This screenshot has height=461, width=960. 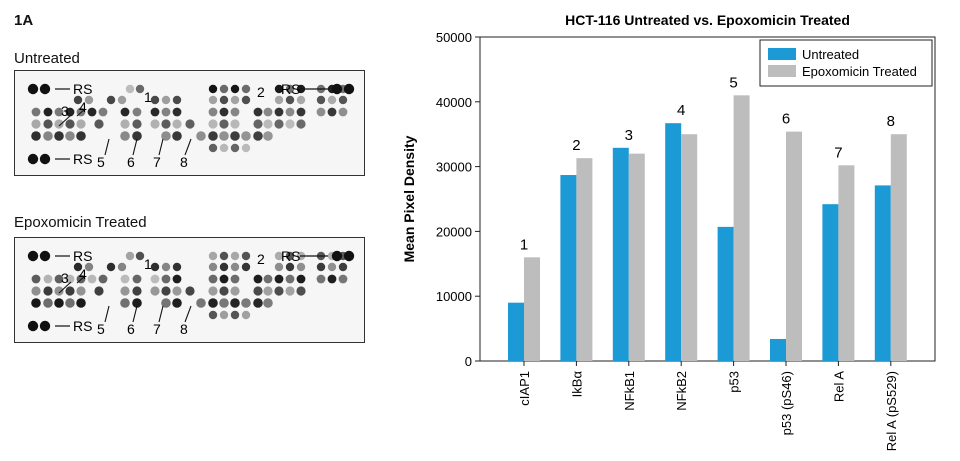 I want to click on callout-label: 3, so click(x=65, y=111).